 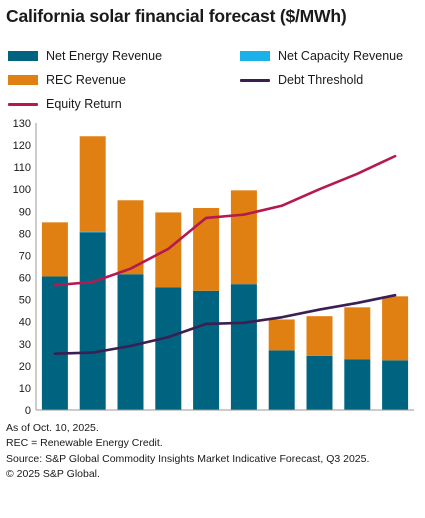 I want to click on footnote-as-of: As of Oct. 10, 2025., so click(x=52, y=428).